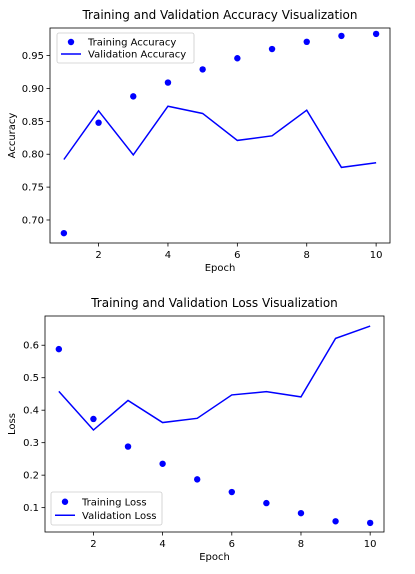 Image resolution: width=415 pixels, height=574 pixels. I want to click on y-tick-label: 0.6, so click(31, 346).